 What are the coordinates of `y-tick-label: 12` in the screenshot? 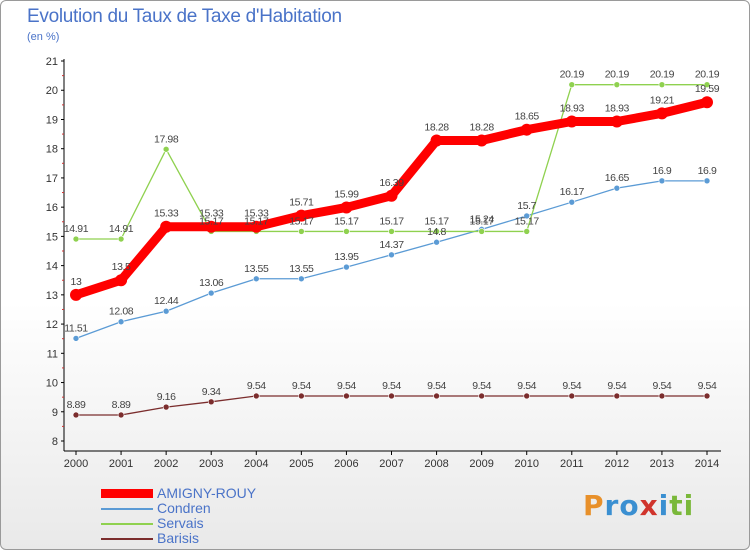 It's located at (52, 325).